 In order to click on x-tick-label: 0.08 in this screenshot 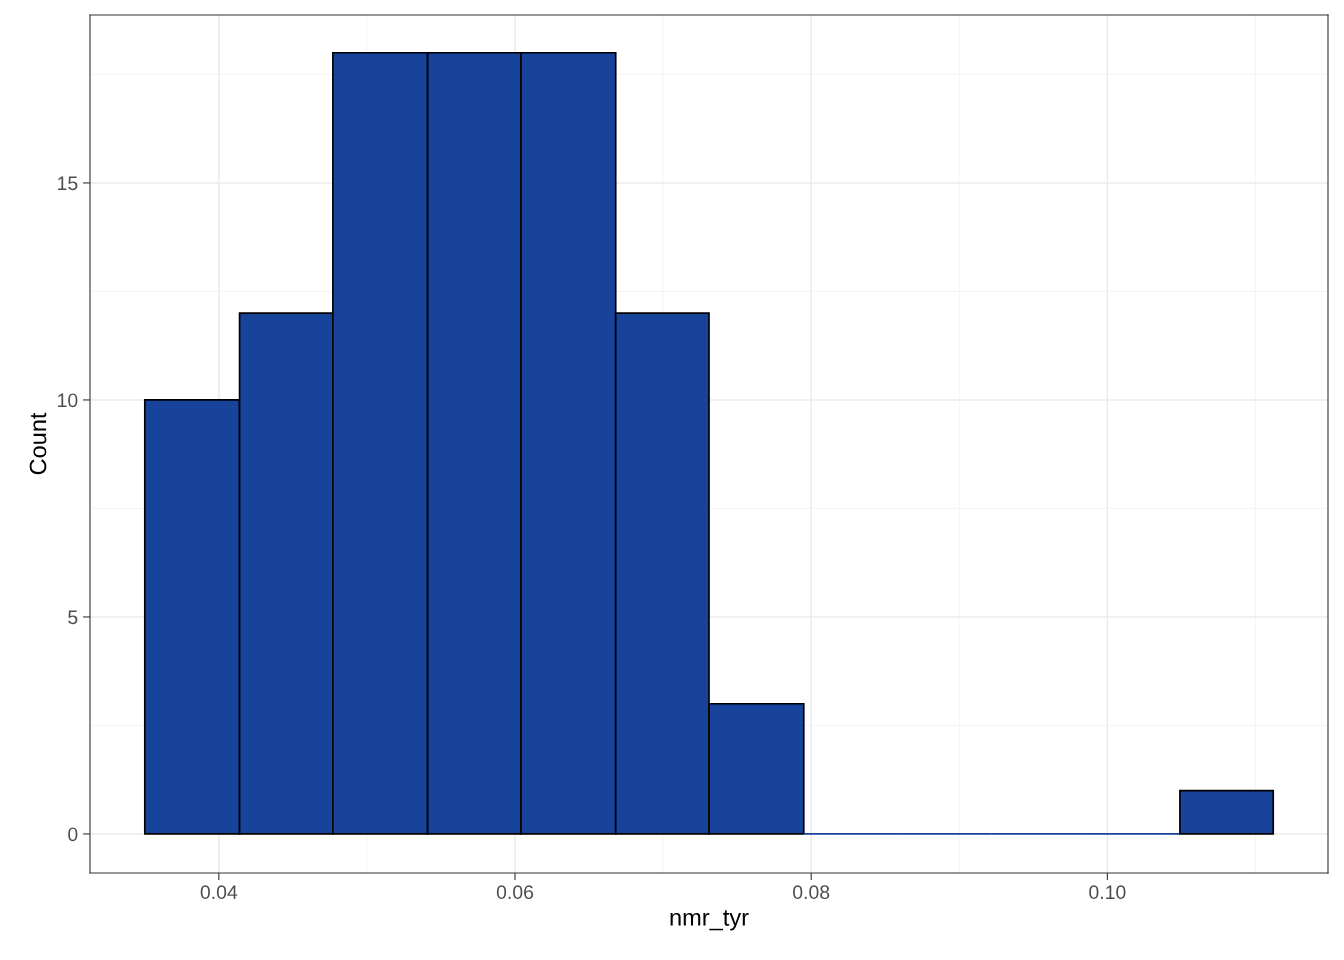, I will do `click(811, 892)`.